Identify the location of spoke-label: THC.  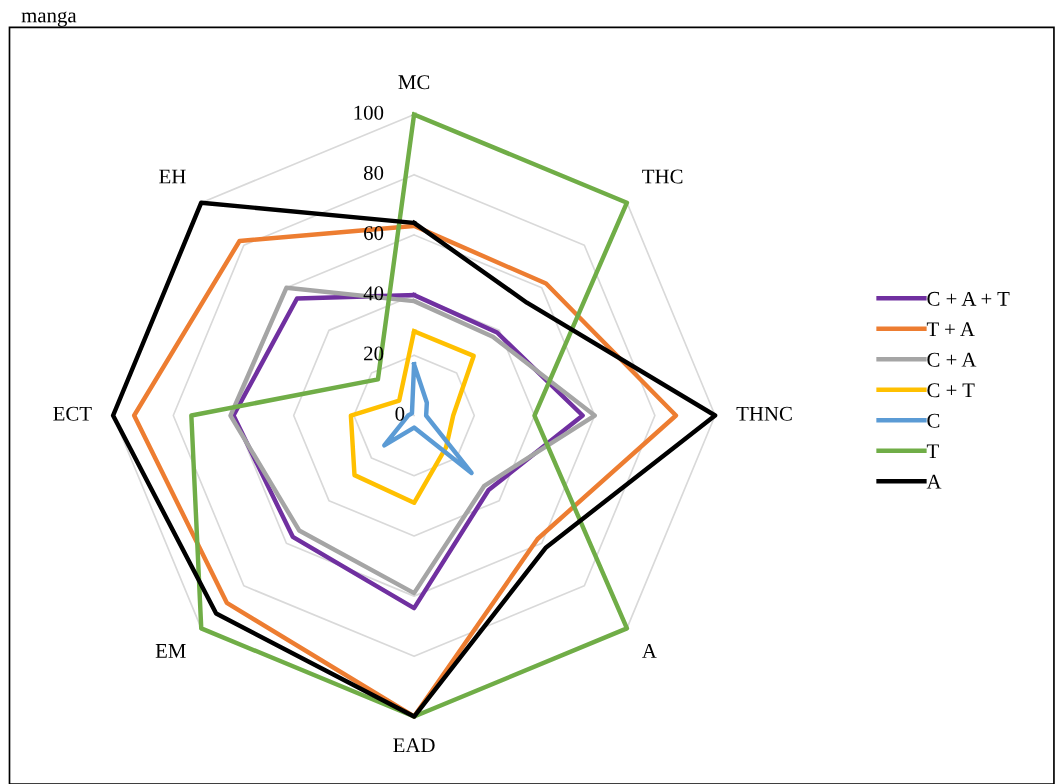
(662, 176).